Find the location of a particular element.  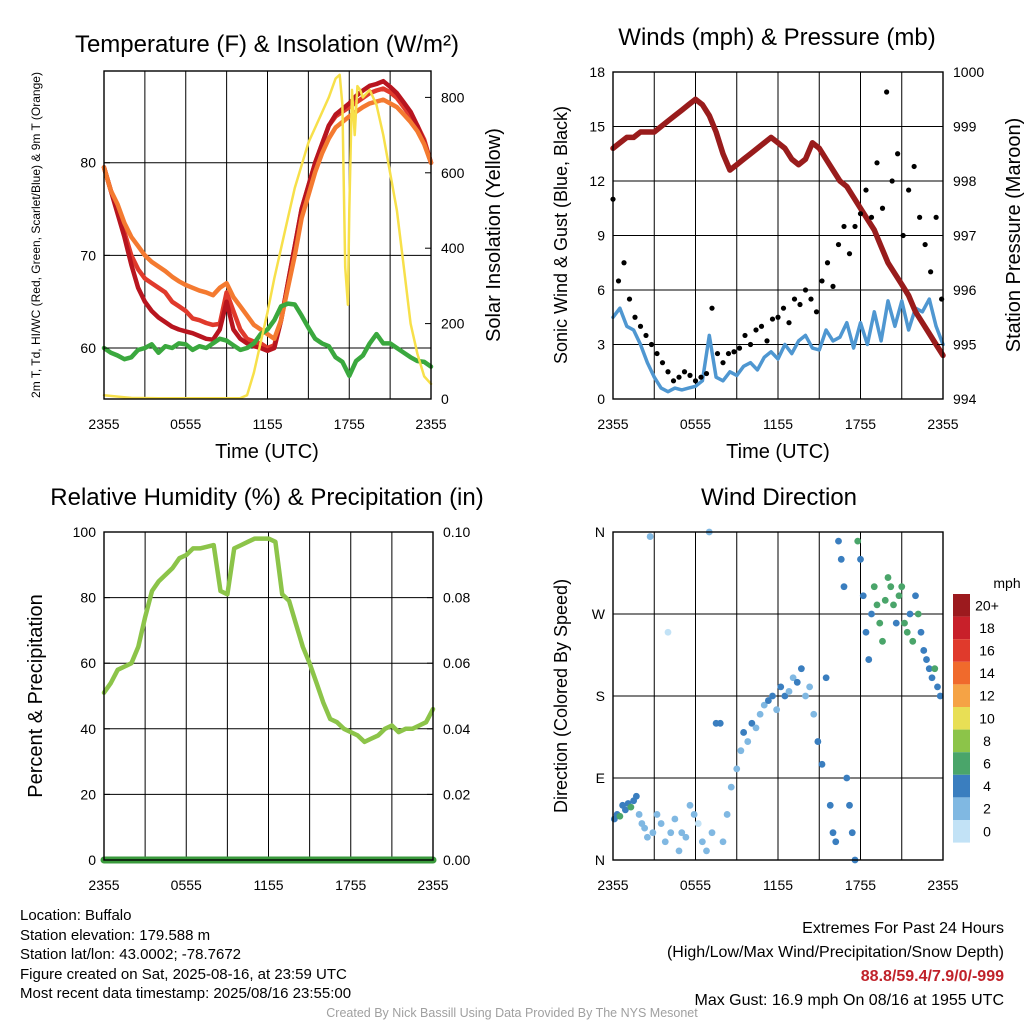

y2-tick-label: 200 is located at coordinates (453, 324).